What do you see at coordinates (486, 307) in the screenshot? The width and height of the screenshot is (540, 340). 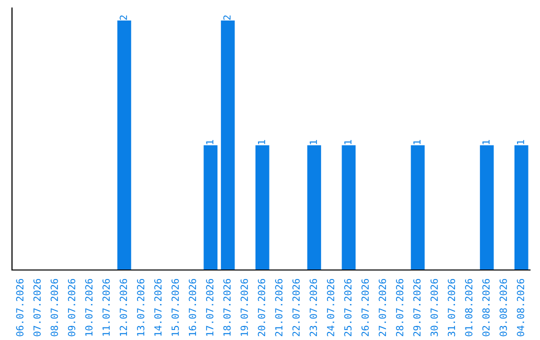 I see `x-tick-label: 02.08.2026` at bounding box center [486, 307].